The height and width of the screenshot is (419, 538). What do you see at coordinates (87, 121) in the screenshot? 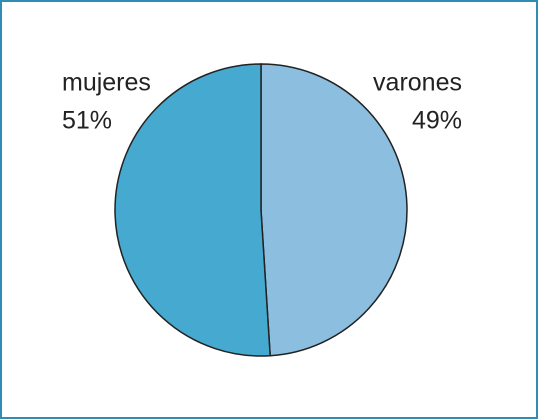
I see `slice-value-label: 51%` at bounding box center [87, 121].